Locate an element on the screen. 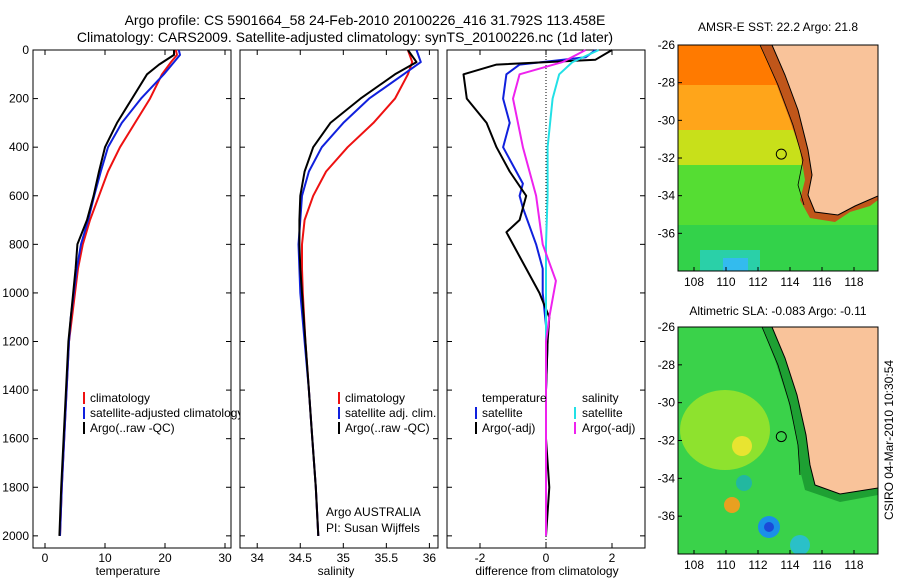  y-tick-label: 1600 is located at coordinates (15, 439).